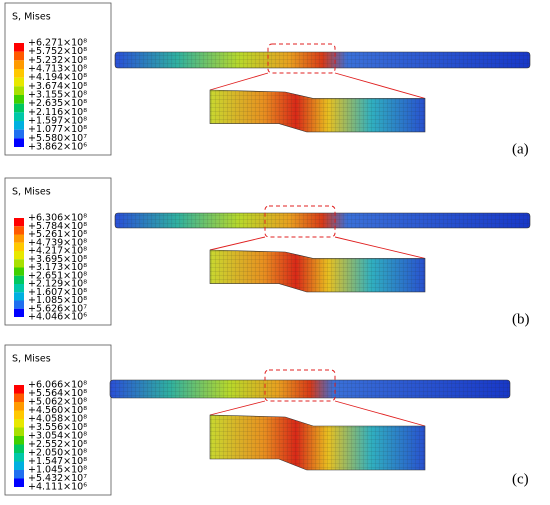 Image resolution: width=550 pixels, height=505 pixels. Describe the element at coordinates (57, 103) in the screenshot. I see `legend-label: +2.635×10⁸` at that location.